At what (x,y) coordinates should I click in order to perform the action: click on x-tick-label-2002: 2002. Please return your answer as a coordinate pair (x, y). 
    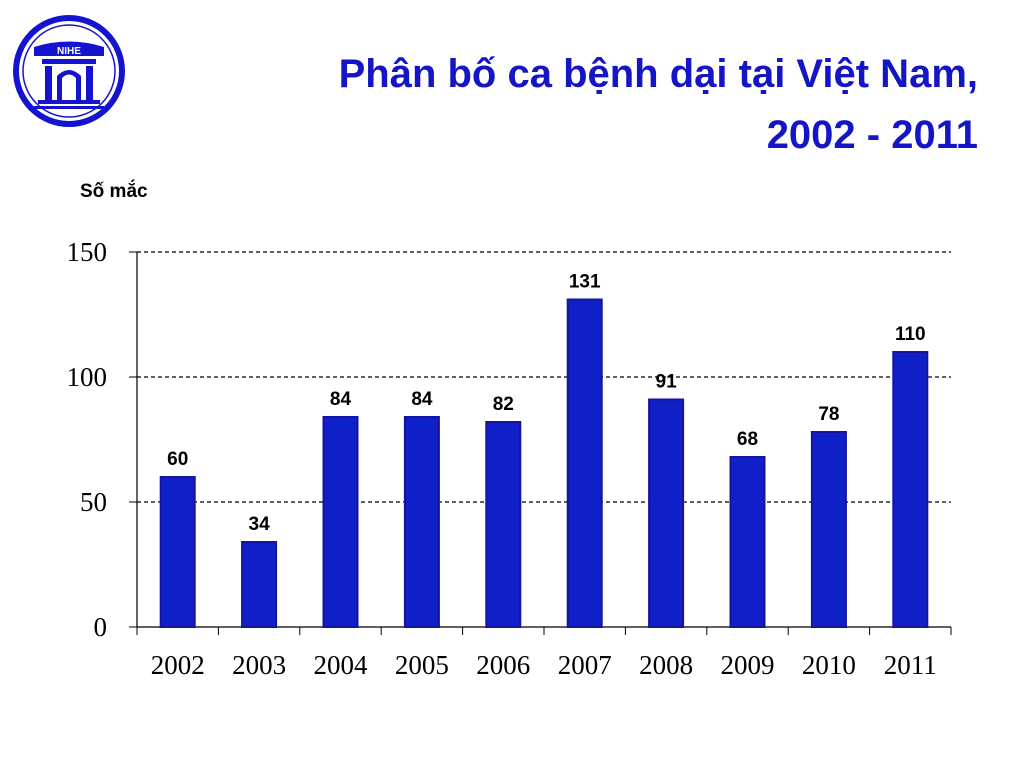
    Looking at the image, I should click on (178, 665).